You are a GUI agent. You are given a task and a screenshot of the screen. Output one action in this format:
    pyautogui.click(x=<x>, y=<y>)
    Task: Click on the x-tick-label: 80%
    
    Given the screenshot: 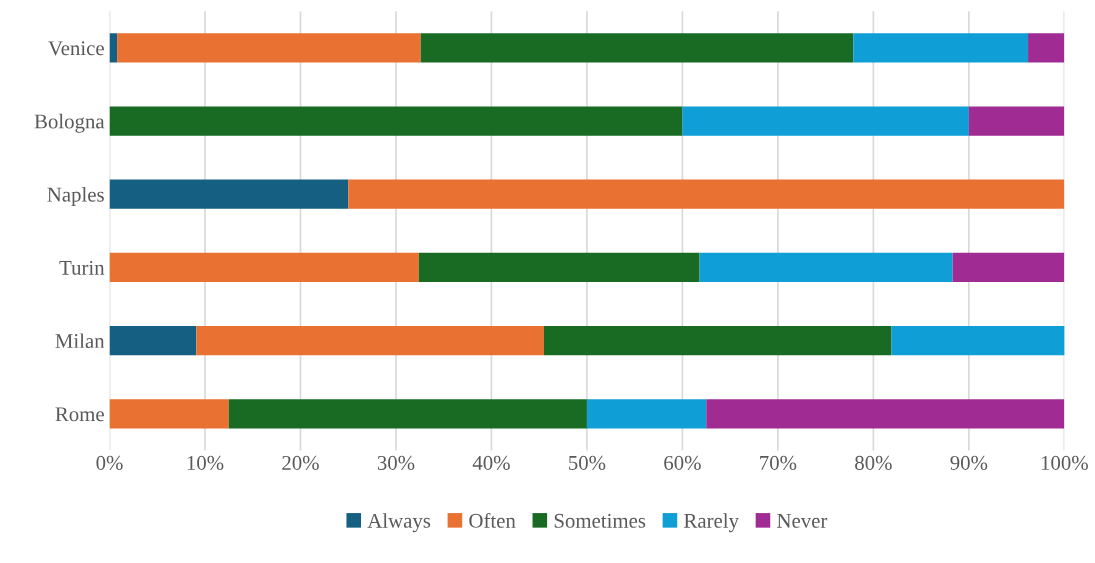 What is the action you would take?
    pyautogui.click(x=873, y=462)
    